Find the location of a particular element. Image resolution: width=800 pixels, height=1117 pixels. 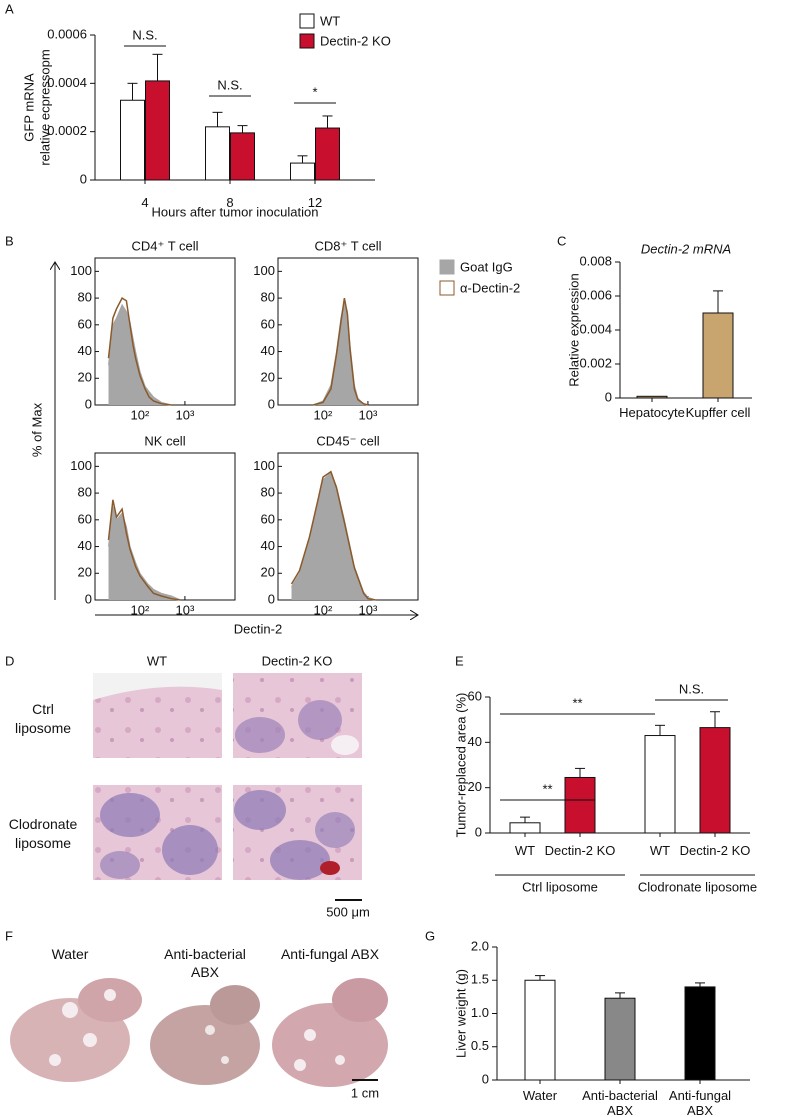

chart-title: NK cell is located at coordinates (164, 440).